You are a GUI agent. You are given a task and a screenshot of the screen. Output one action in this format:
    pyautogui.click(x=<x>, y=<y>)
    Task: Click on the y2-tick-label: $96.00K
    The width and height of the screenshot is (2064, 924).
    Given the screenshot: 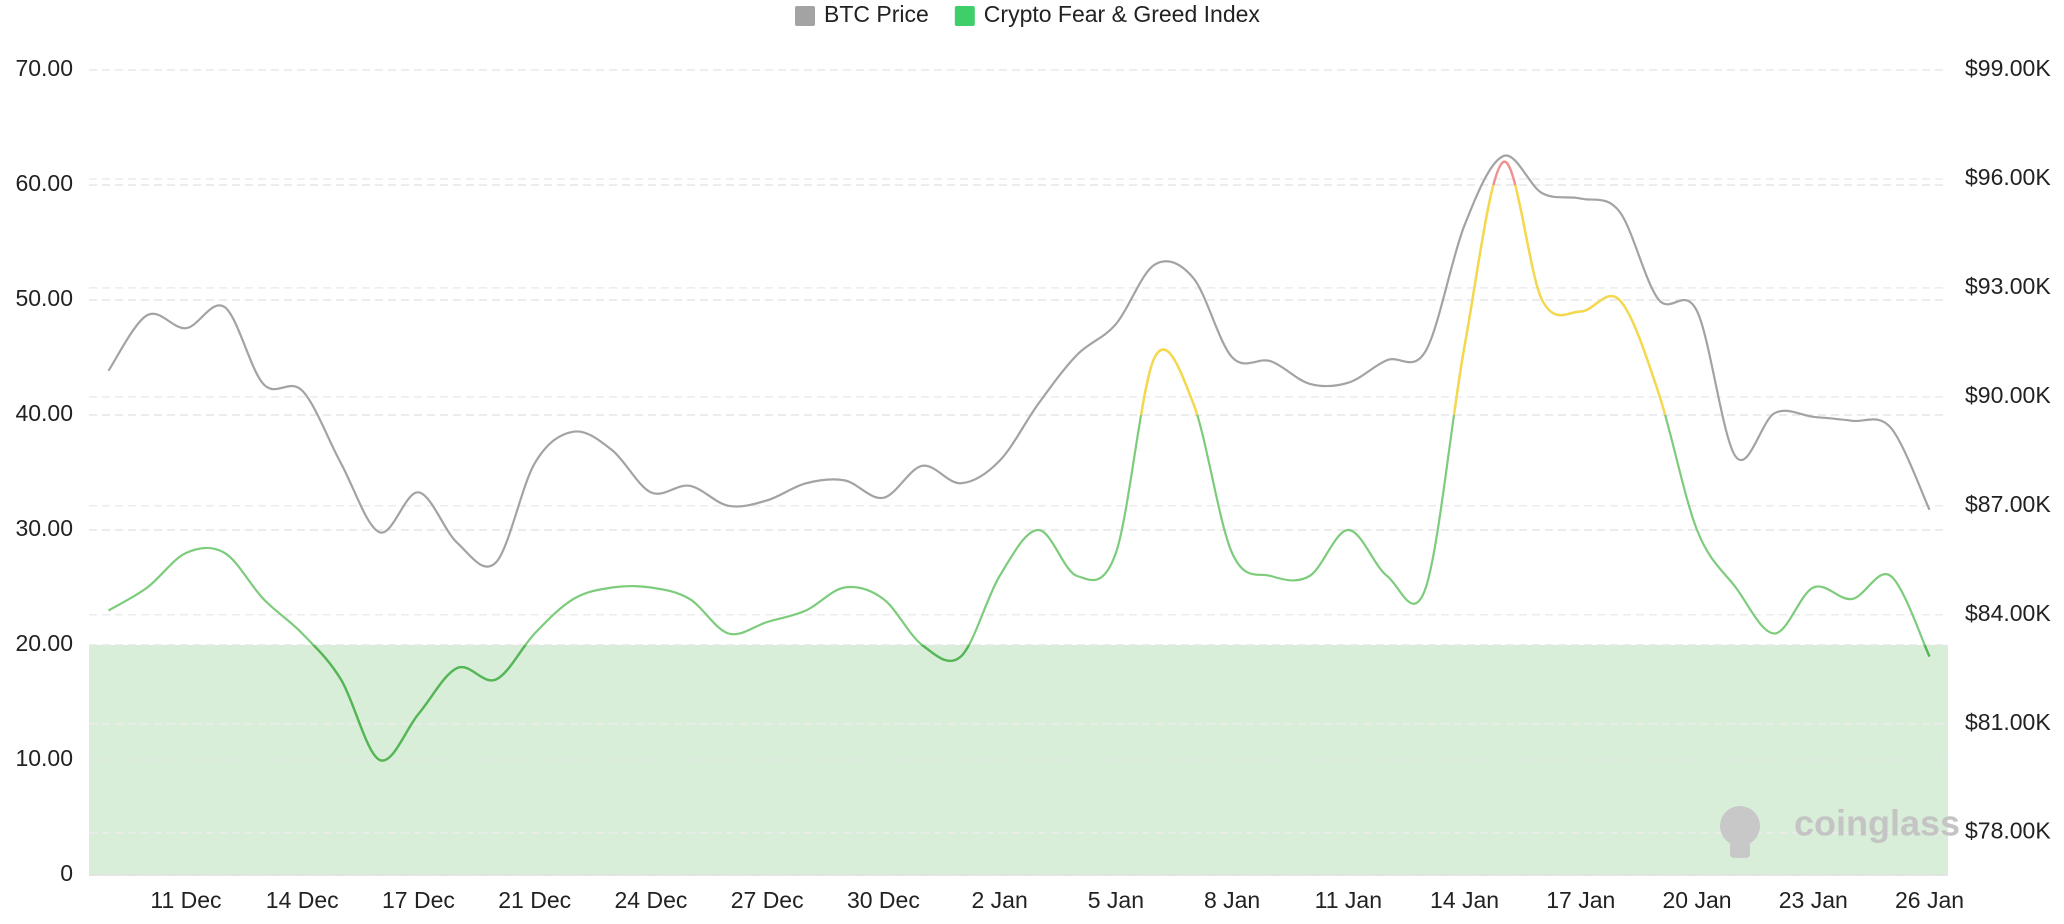 What is the action you would take?
    pyautogui.click(x=2008, y=177)
    